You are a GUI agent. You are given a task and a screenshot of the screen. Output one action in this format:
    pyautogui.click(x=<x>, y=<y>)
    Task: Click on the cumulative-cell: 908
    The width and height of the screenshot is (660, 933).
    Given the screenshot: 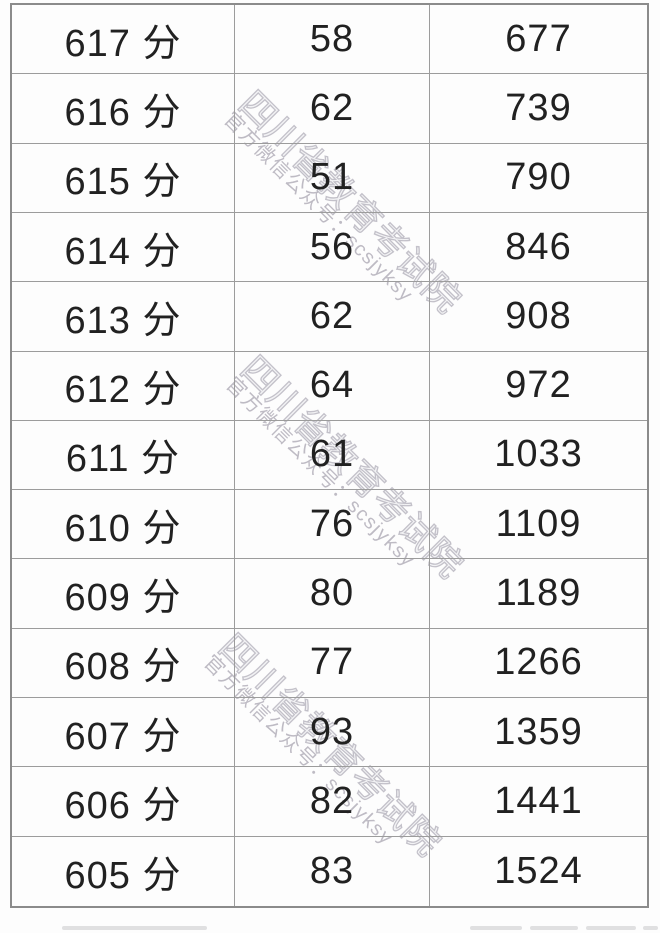 What is the action you would take?
    pyautogui.click(x=538, y=315)
    